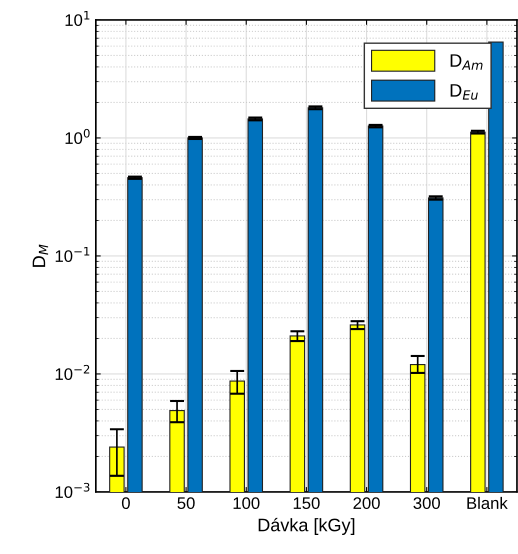  Describe the element at coordinates (186, 503) in the screenshot. I see `x-tick-label: 50` at that location.